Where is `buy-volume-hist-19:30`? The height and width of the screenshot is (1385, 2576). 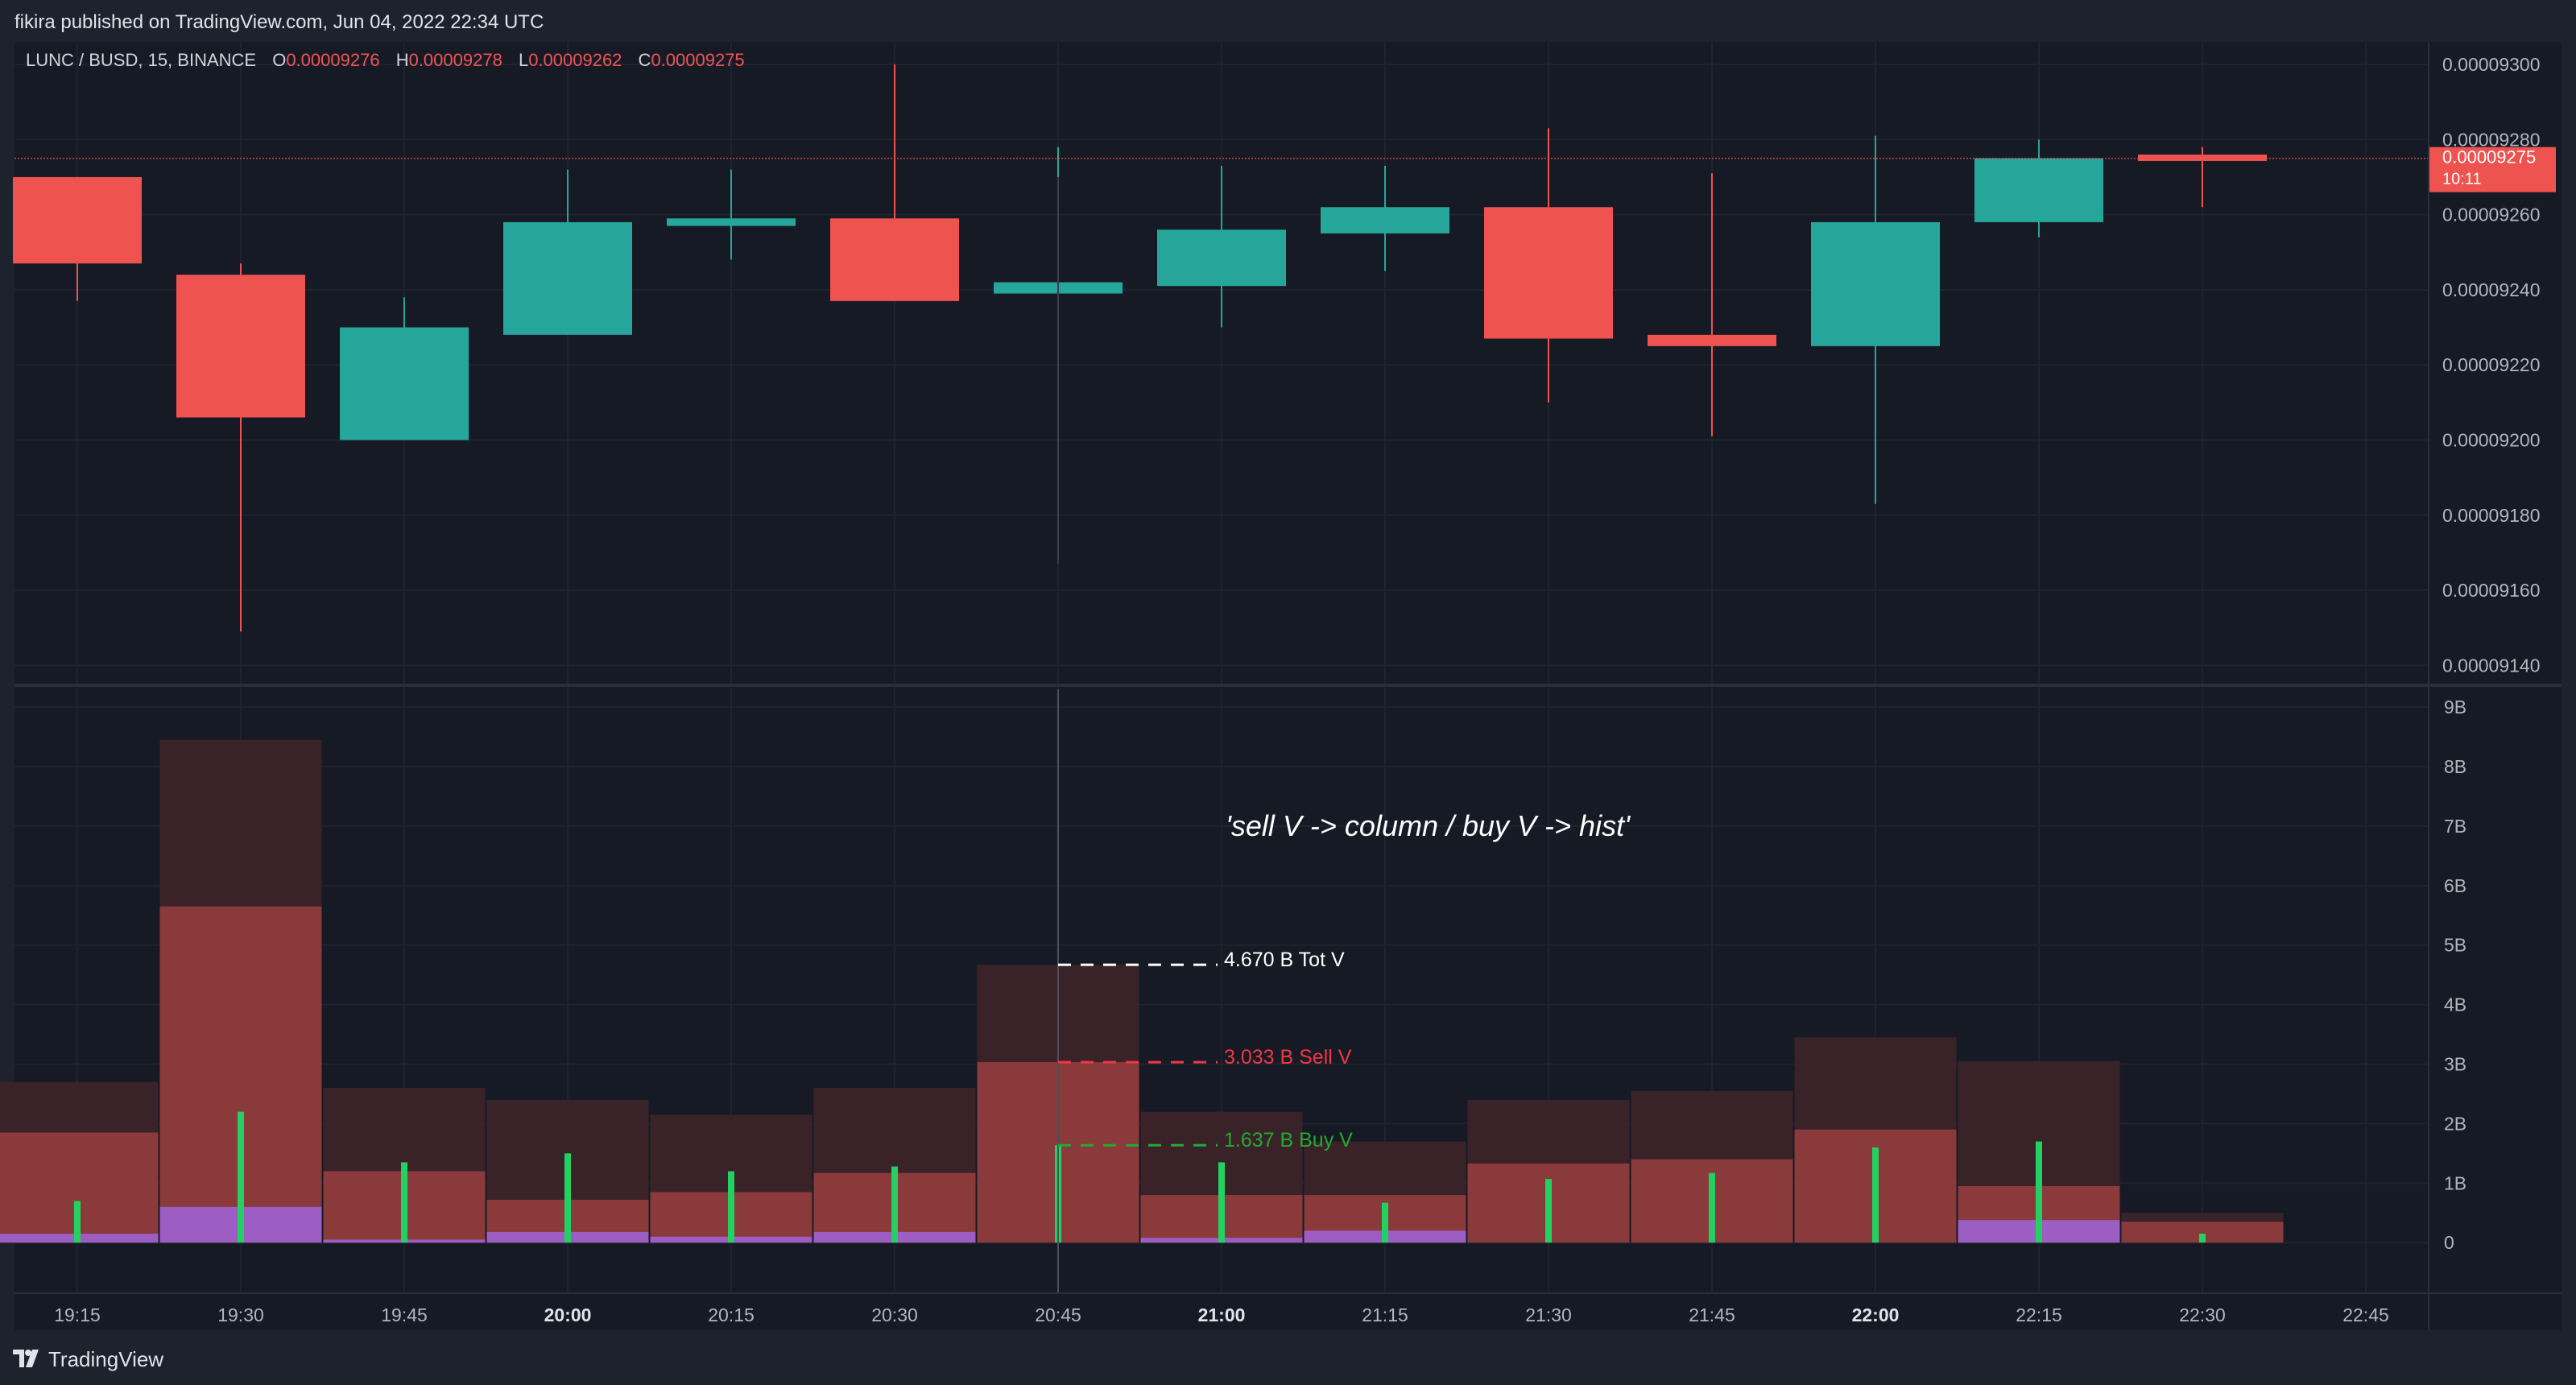 buy-volume-hist-19:30 is located at coordinates (241, 1177).